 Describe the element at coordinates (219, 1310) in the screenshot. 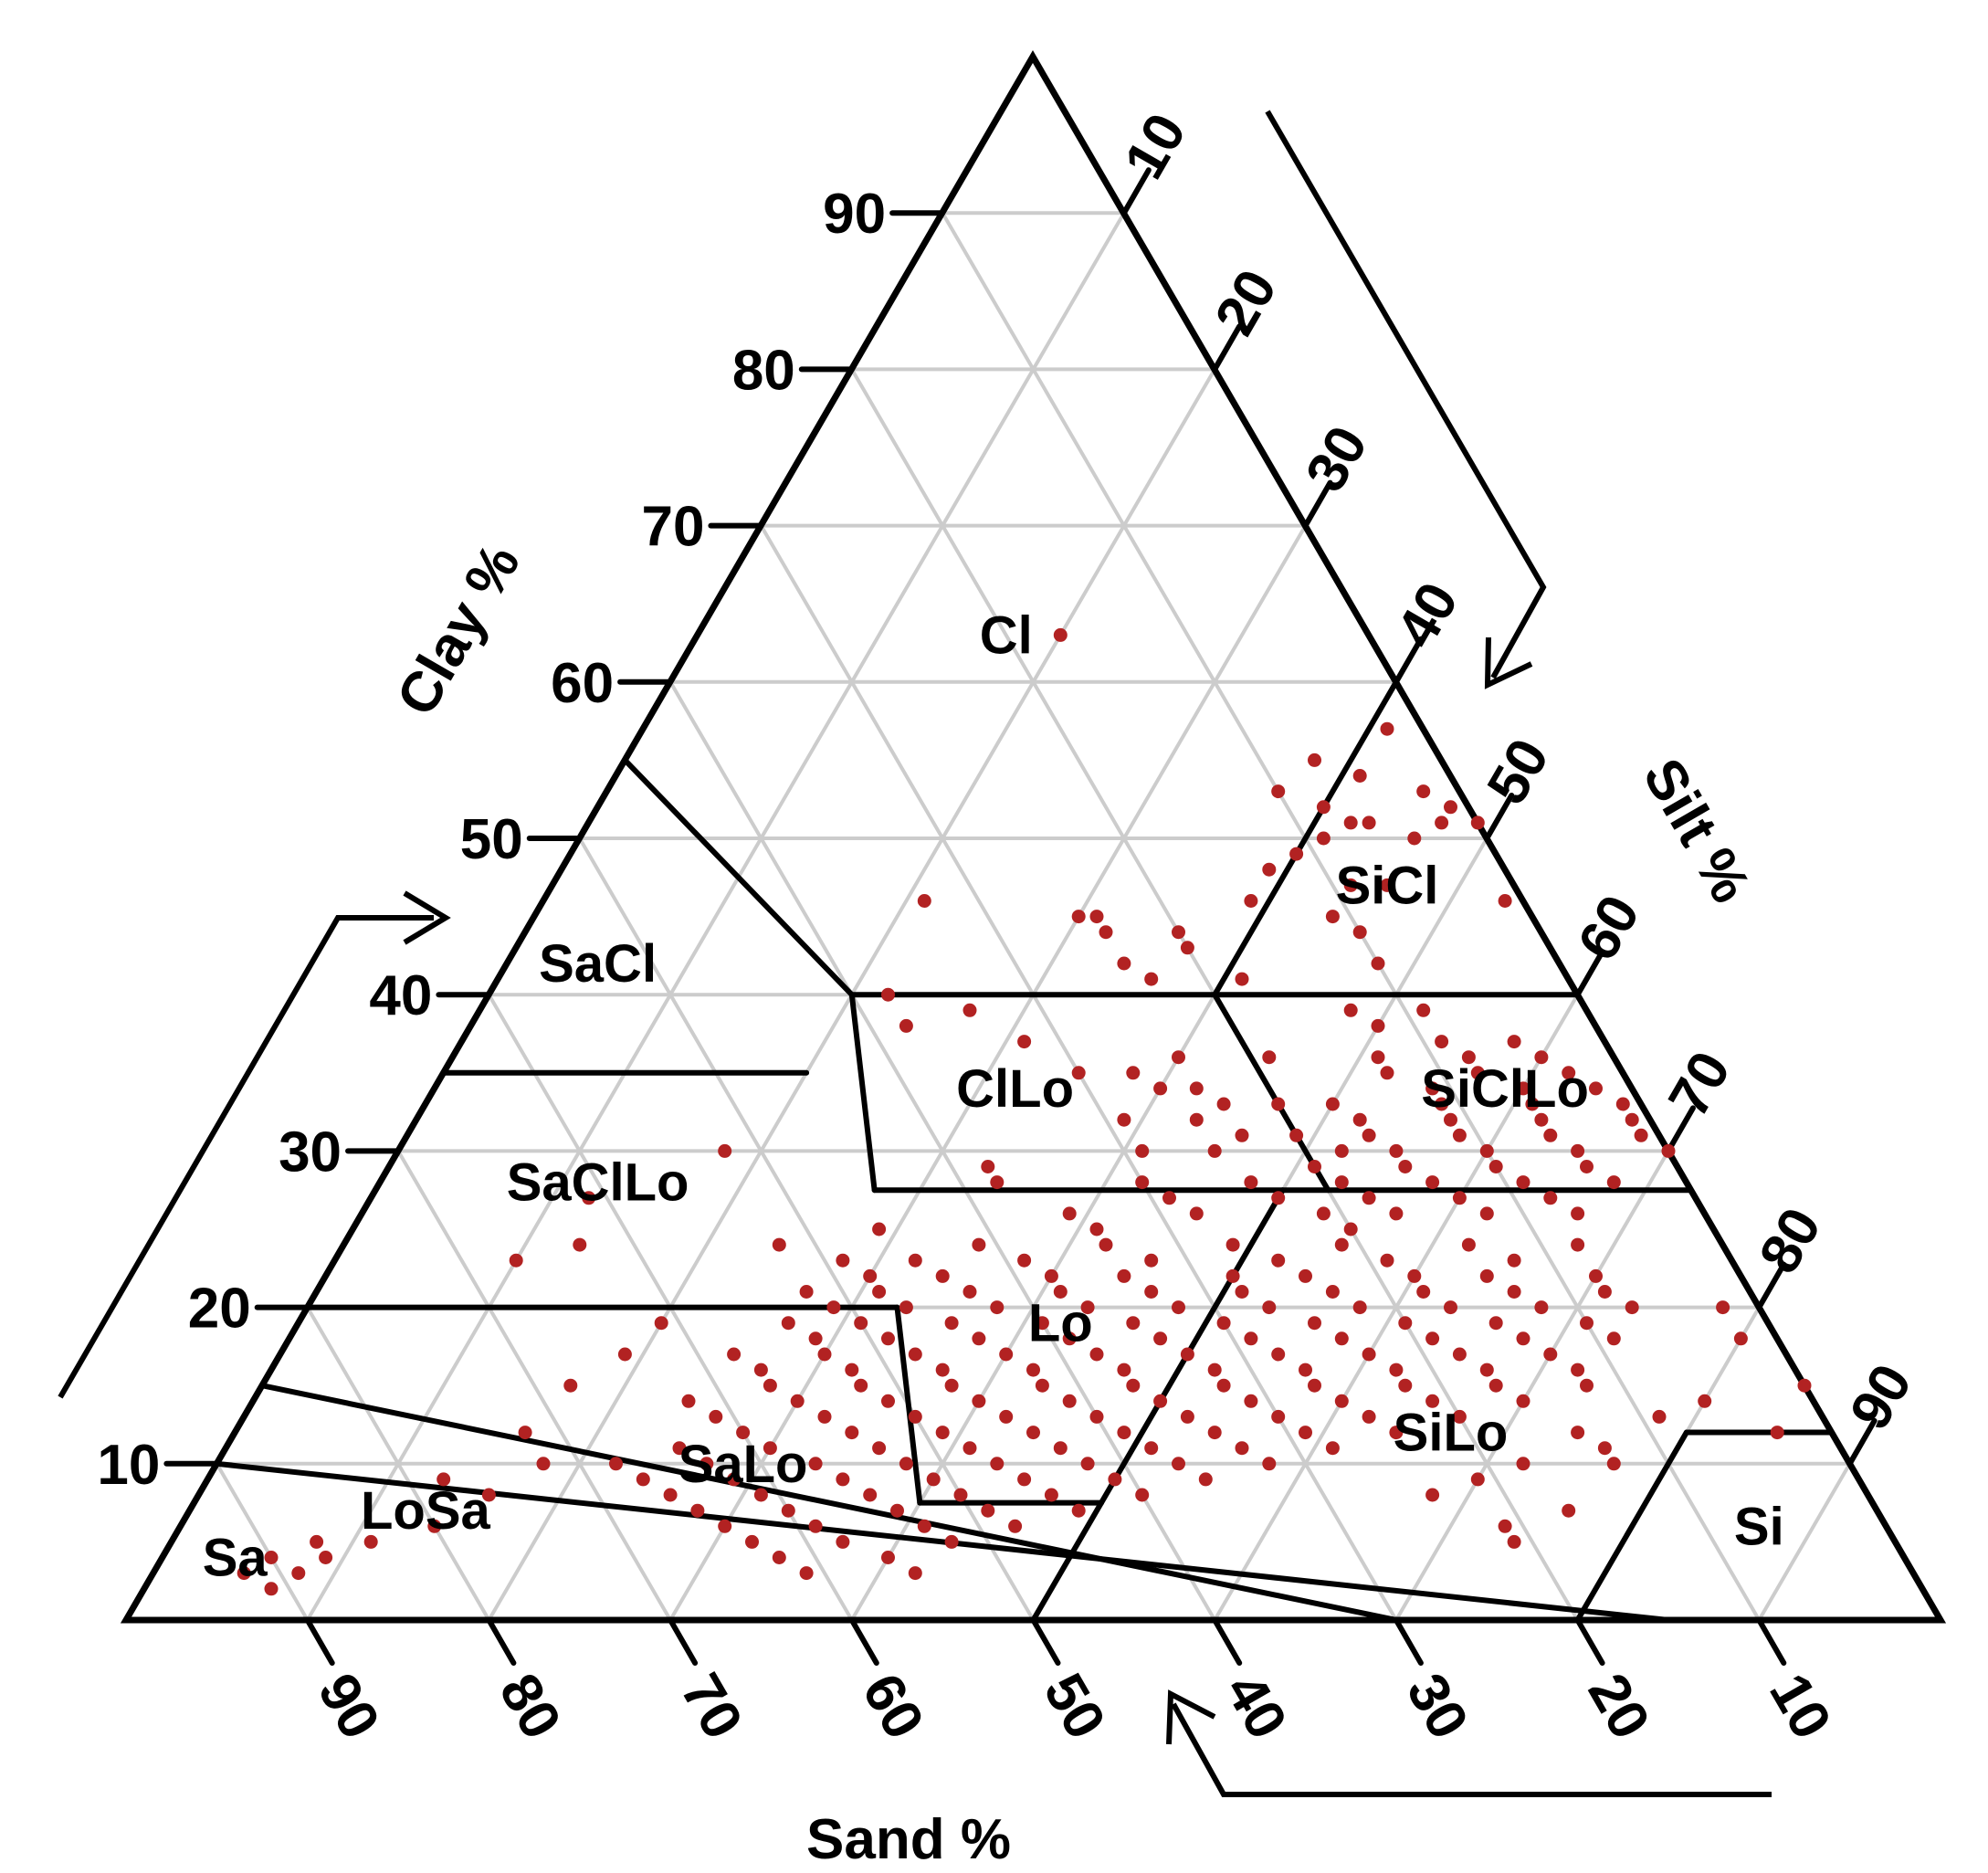

I see `clay-tick-label: 20` at that location.